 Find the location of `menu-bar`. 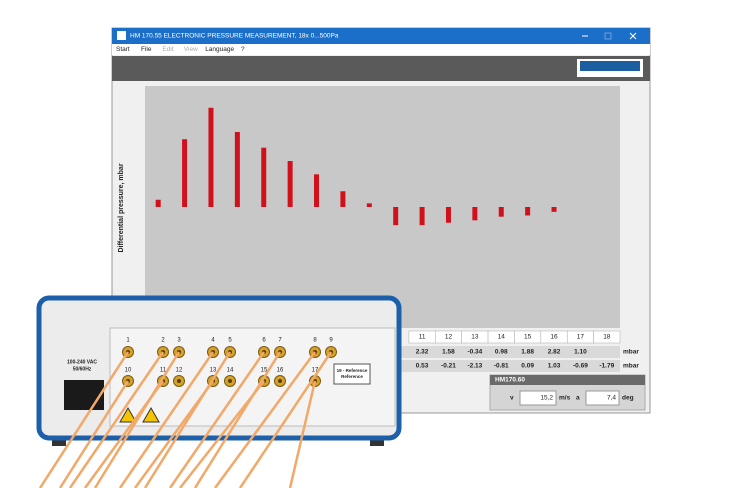

menu-bar is located at coordinates (381, 49).